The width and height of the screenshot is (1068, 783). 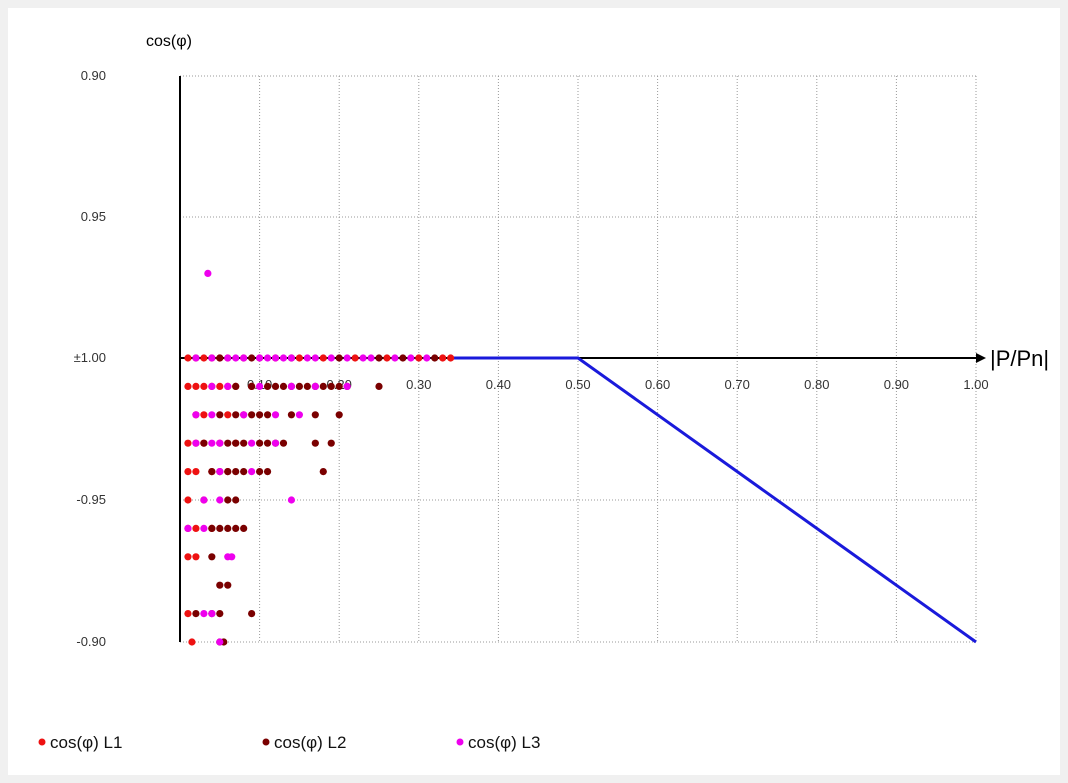 I want to click on legend-label: cos(φ) L2, so click(x=310, y=742).